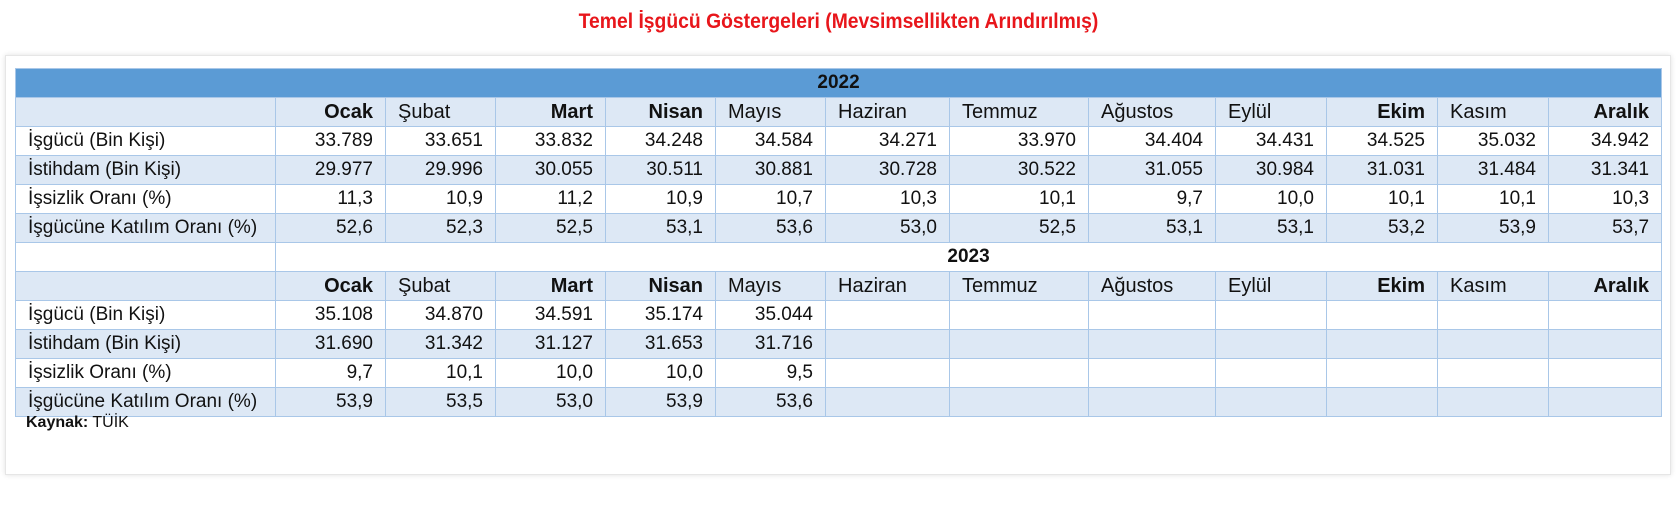 The image size is (1677, 525). I want to click on table-cell: 29.996, so click(440, 170).